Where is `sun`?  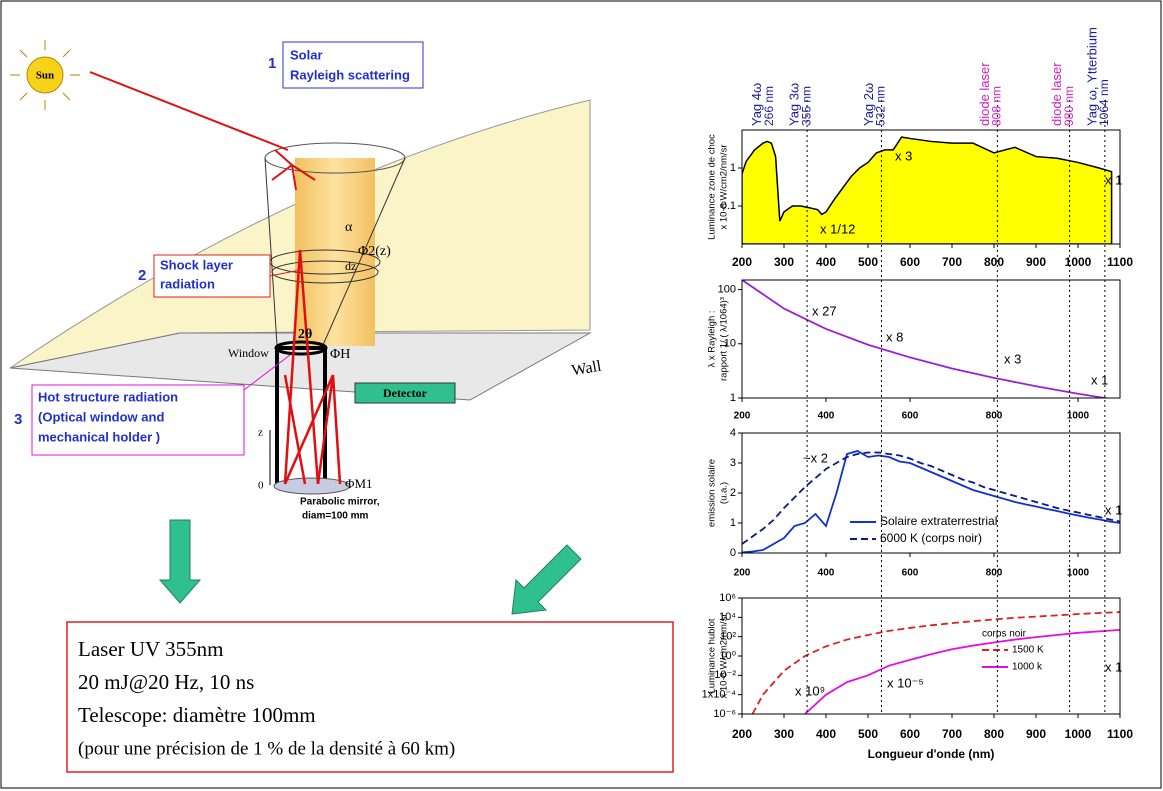 sun is located at coordinates (45, 75).